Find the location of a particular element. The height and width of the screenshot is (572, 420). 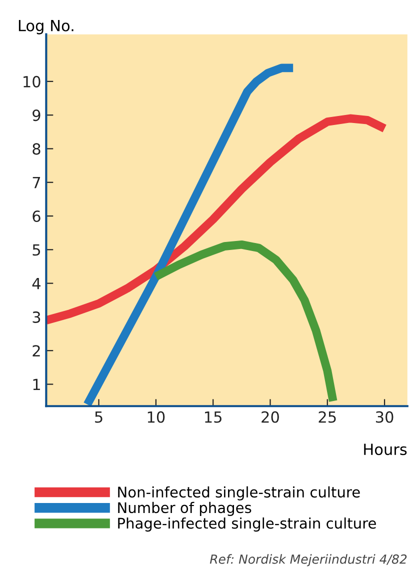

y-tick-label: 5 is located at coordinates (36, 250).